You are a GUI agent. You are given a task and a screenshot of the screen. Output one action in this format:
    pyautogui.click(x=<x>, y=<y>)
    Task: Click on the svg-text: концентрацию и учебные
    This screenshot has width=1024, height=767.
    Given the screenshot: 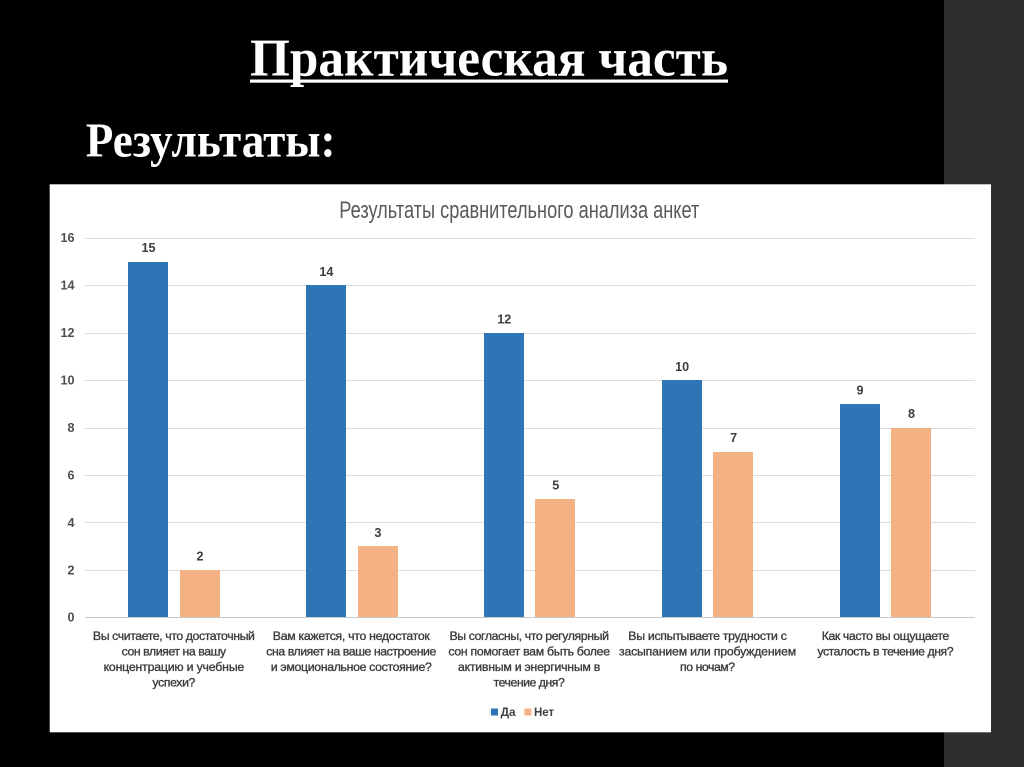 What is the action you would take?
    pyautogui.click(x=174, y=667)
    